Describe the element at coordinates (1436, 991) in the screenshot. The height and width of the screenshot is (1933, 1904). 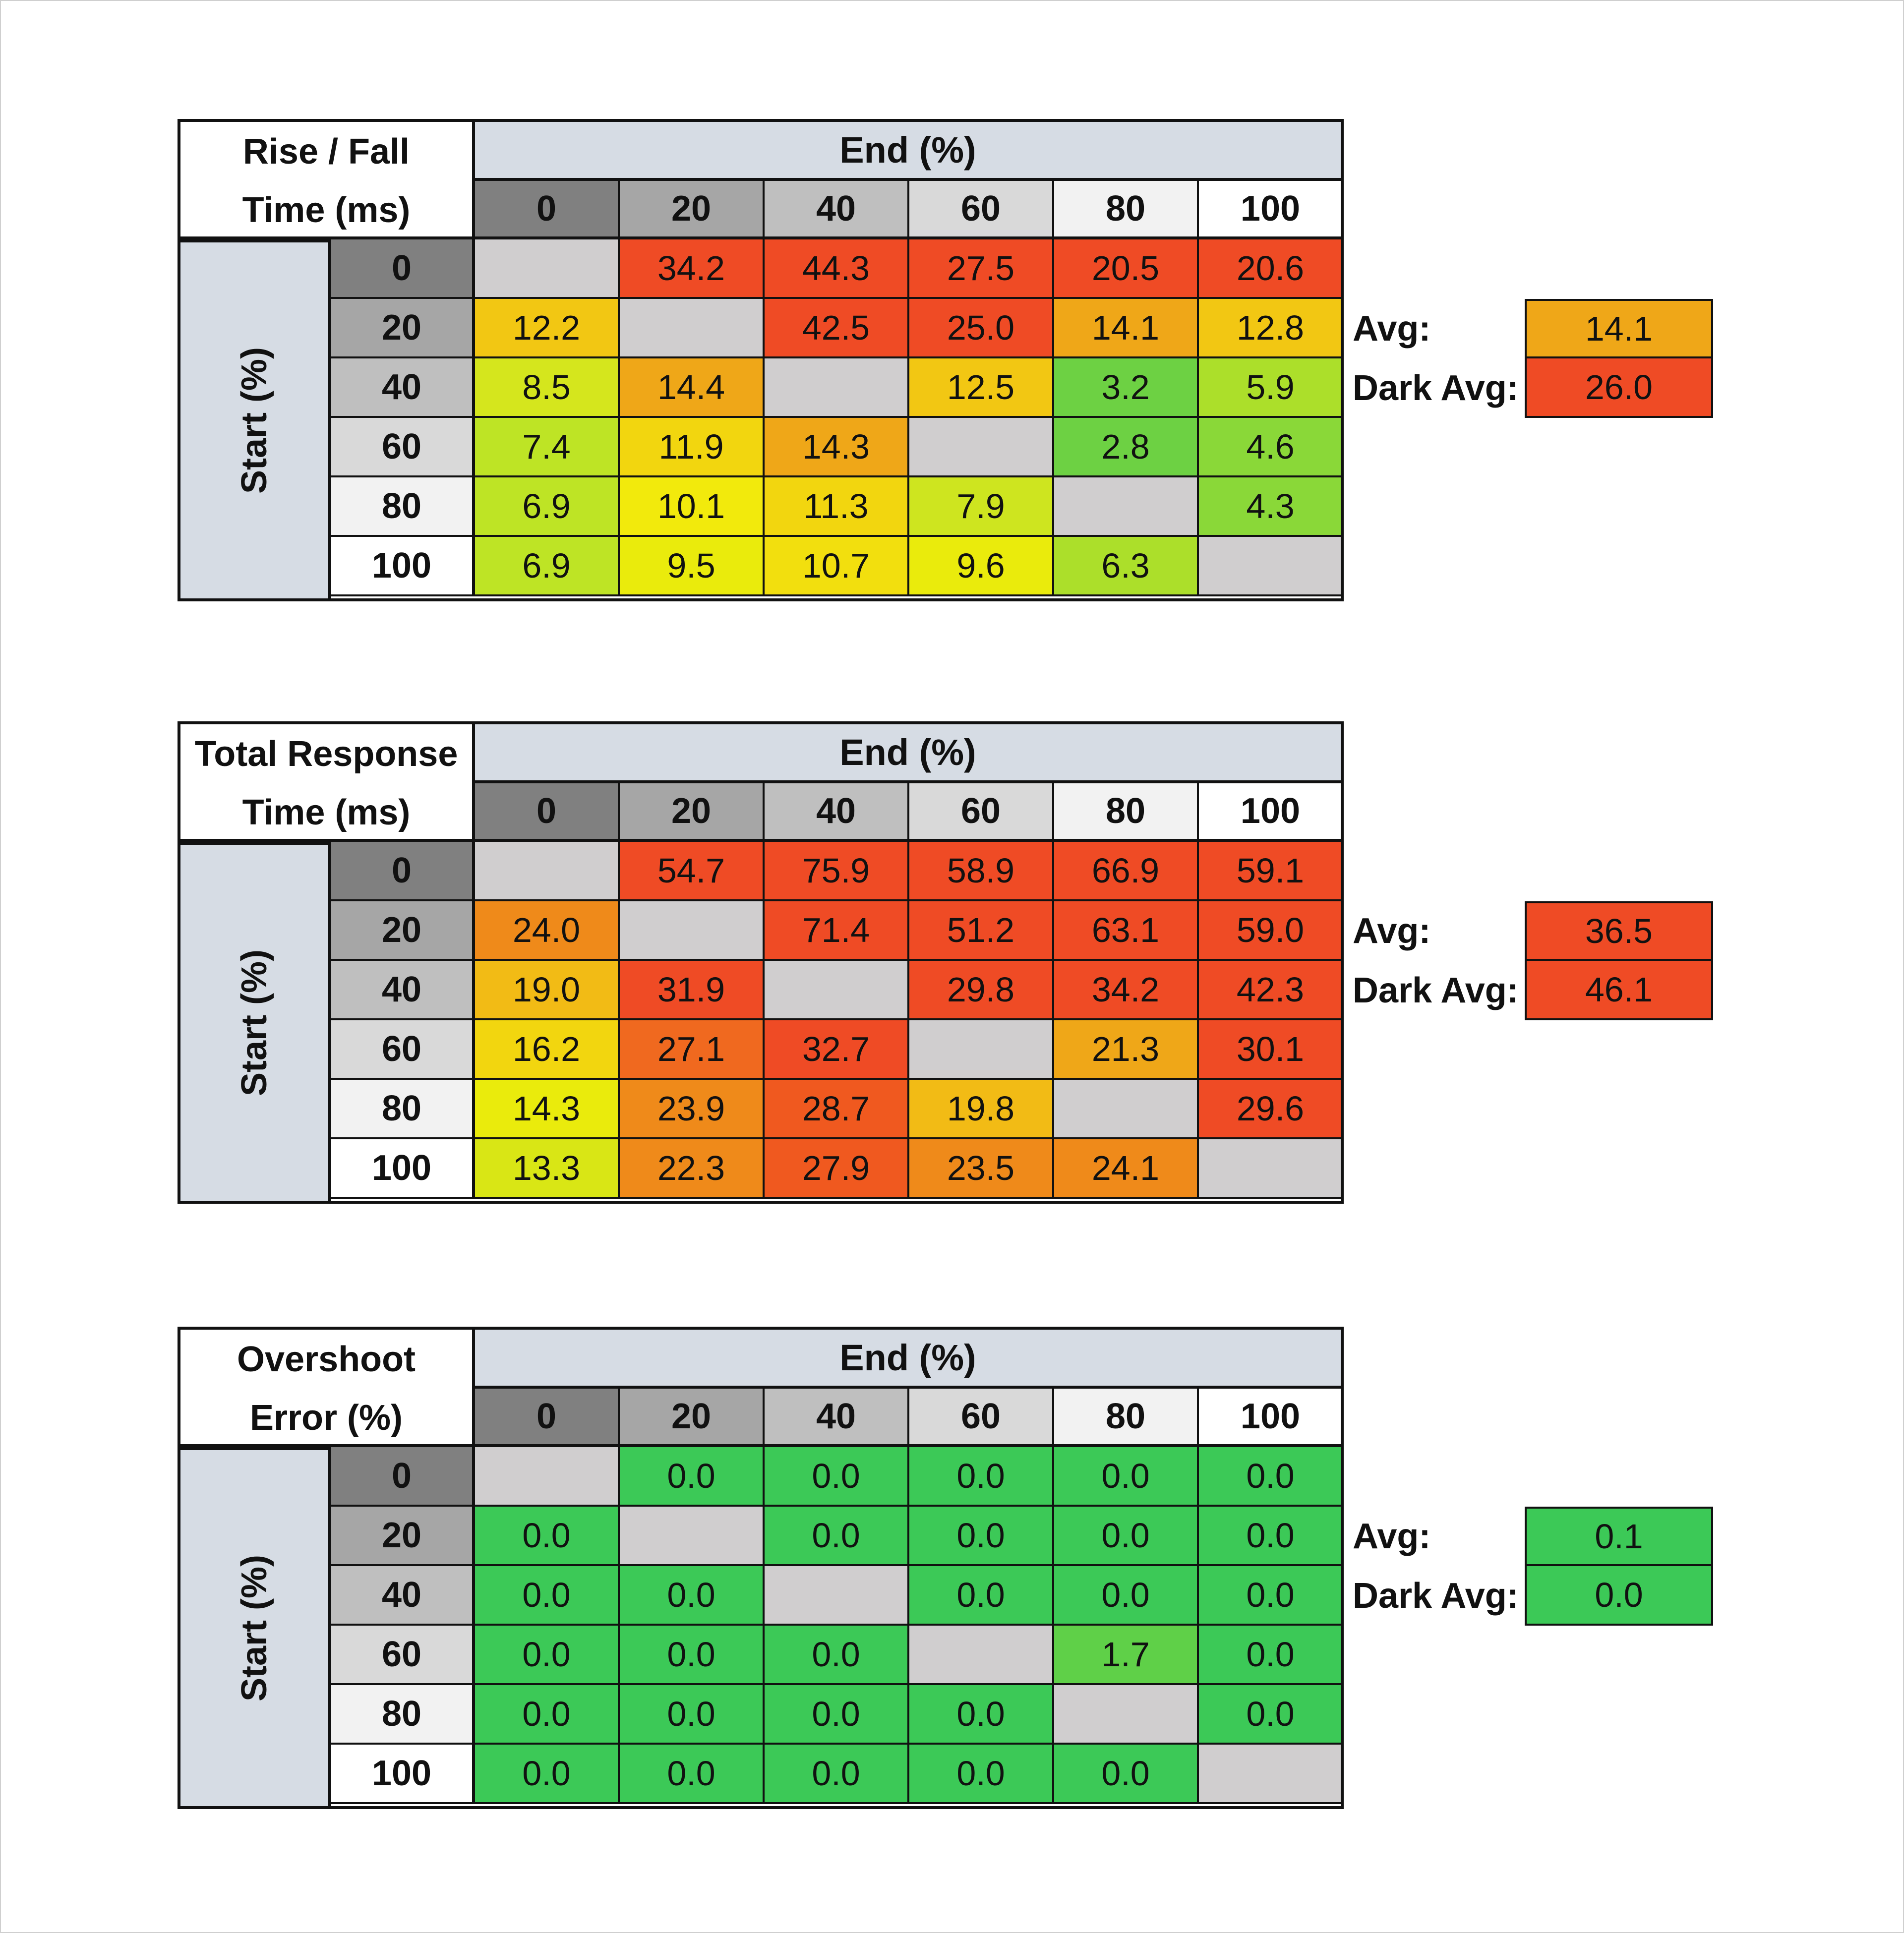
I see `dark-avg-label: Dark Avg:` at that location.